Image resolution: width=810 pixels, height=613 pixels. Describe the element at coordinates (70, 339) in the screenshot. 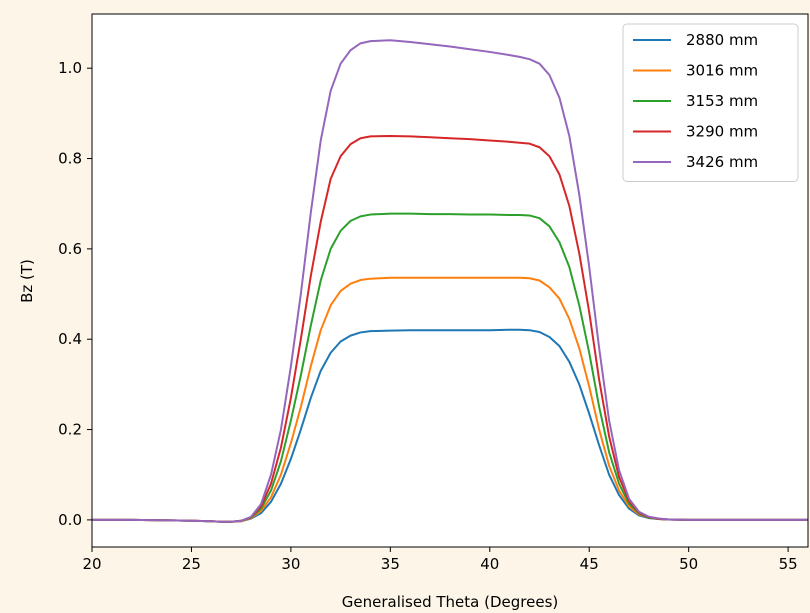

I see `y-tick-label: 0.4` at that location.